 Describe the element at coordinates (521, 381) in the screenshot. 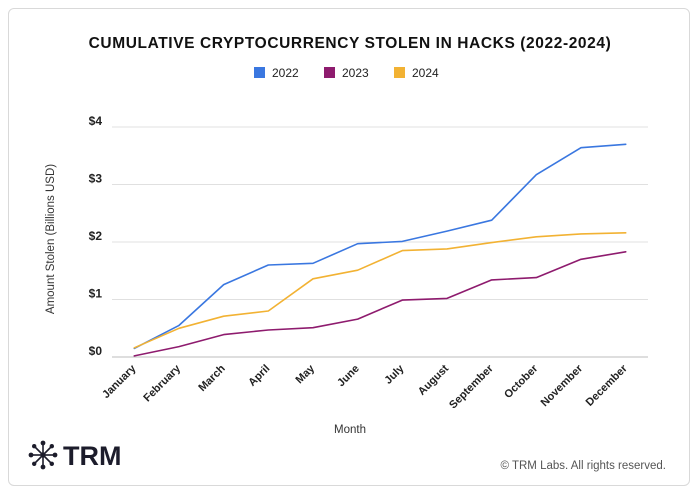

I see `x-tick-label: October` at that location.